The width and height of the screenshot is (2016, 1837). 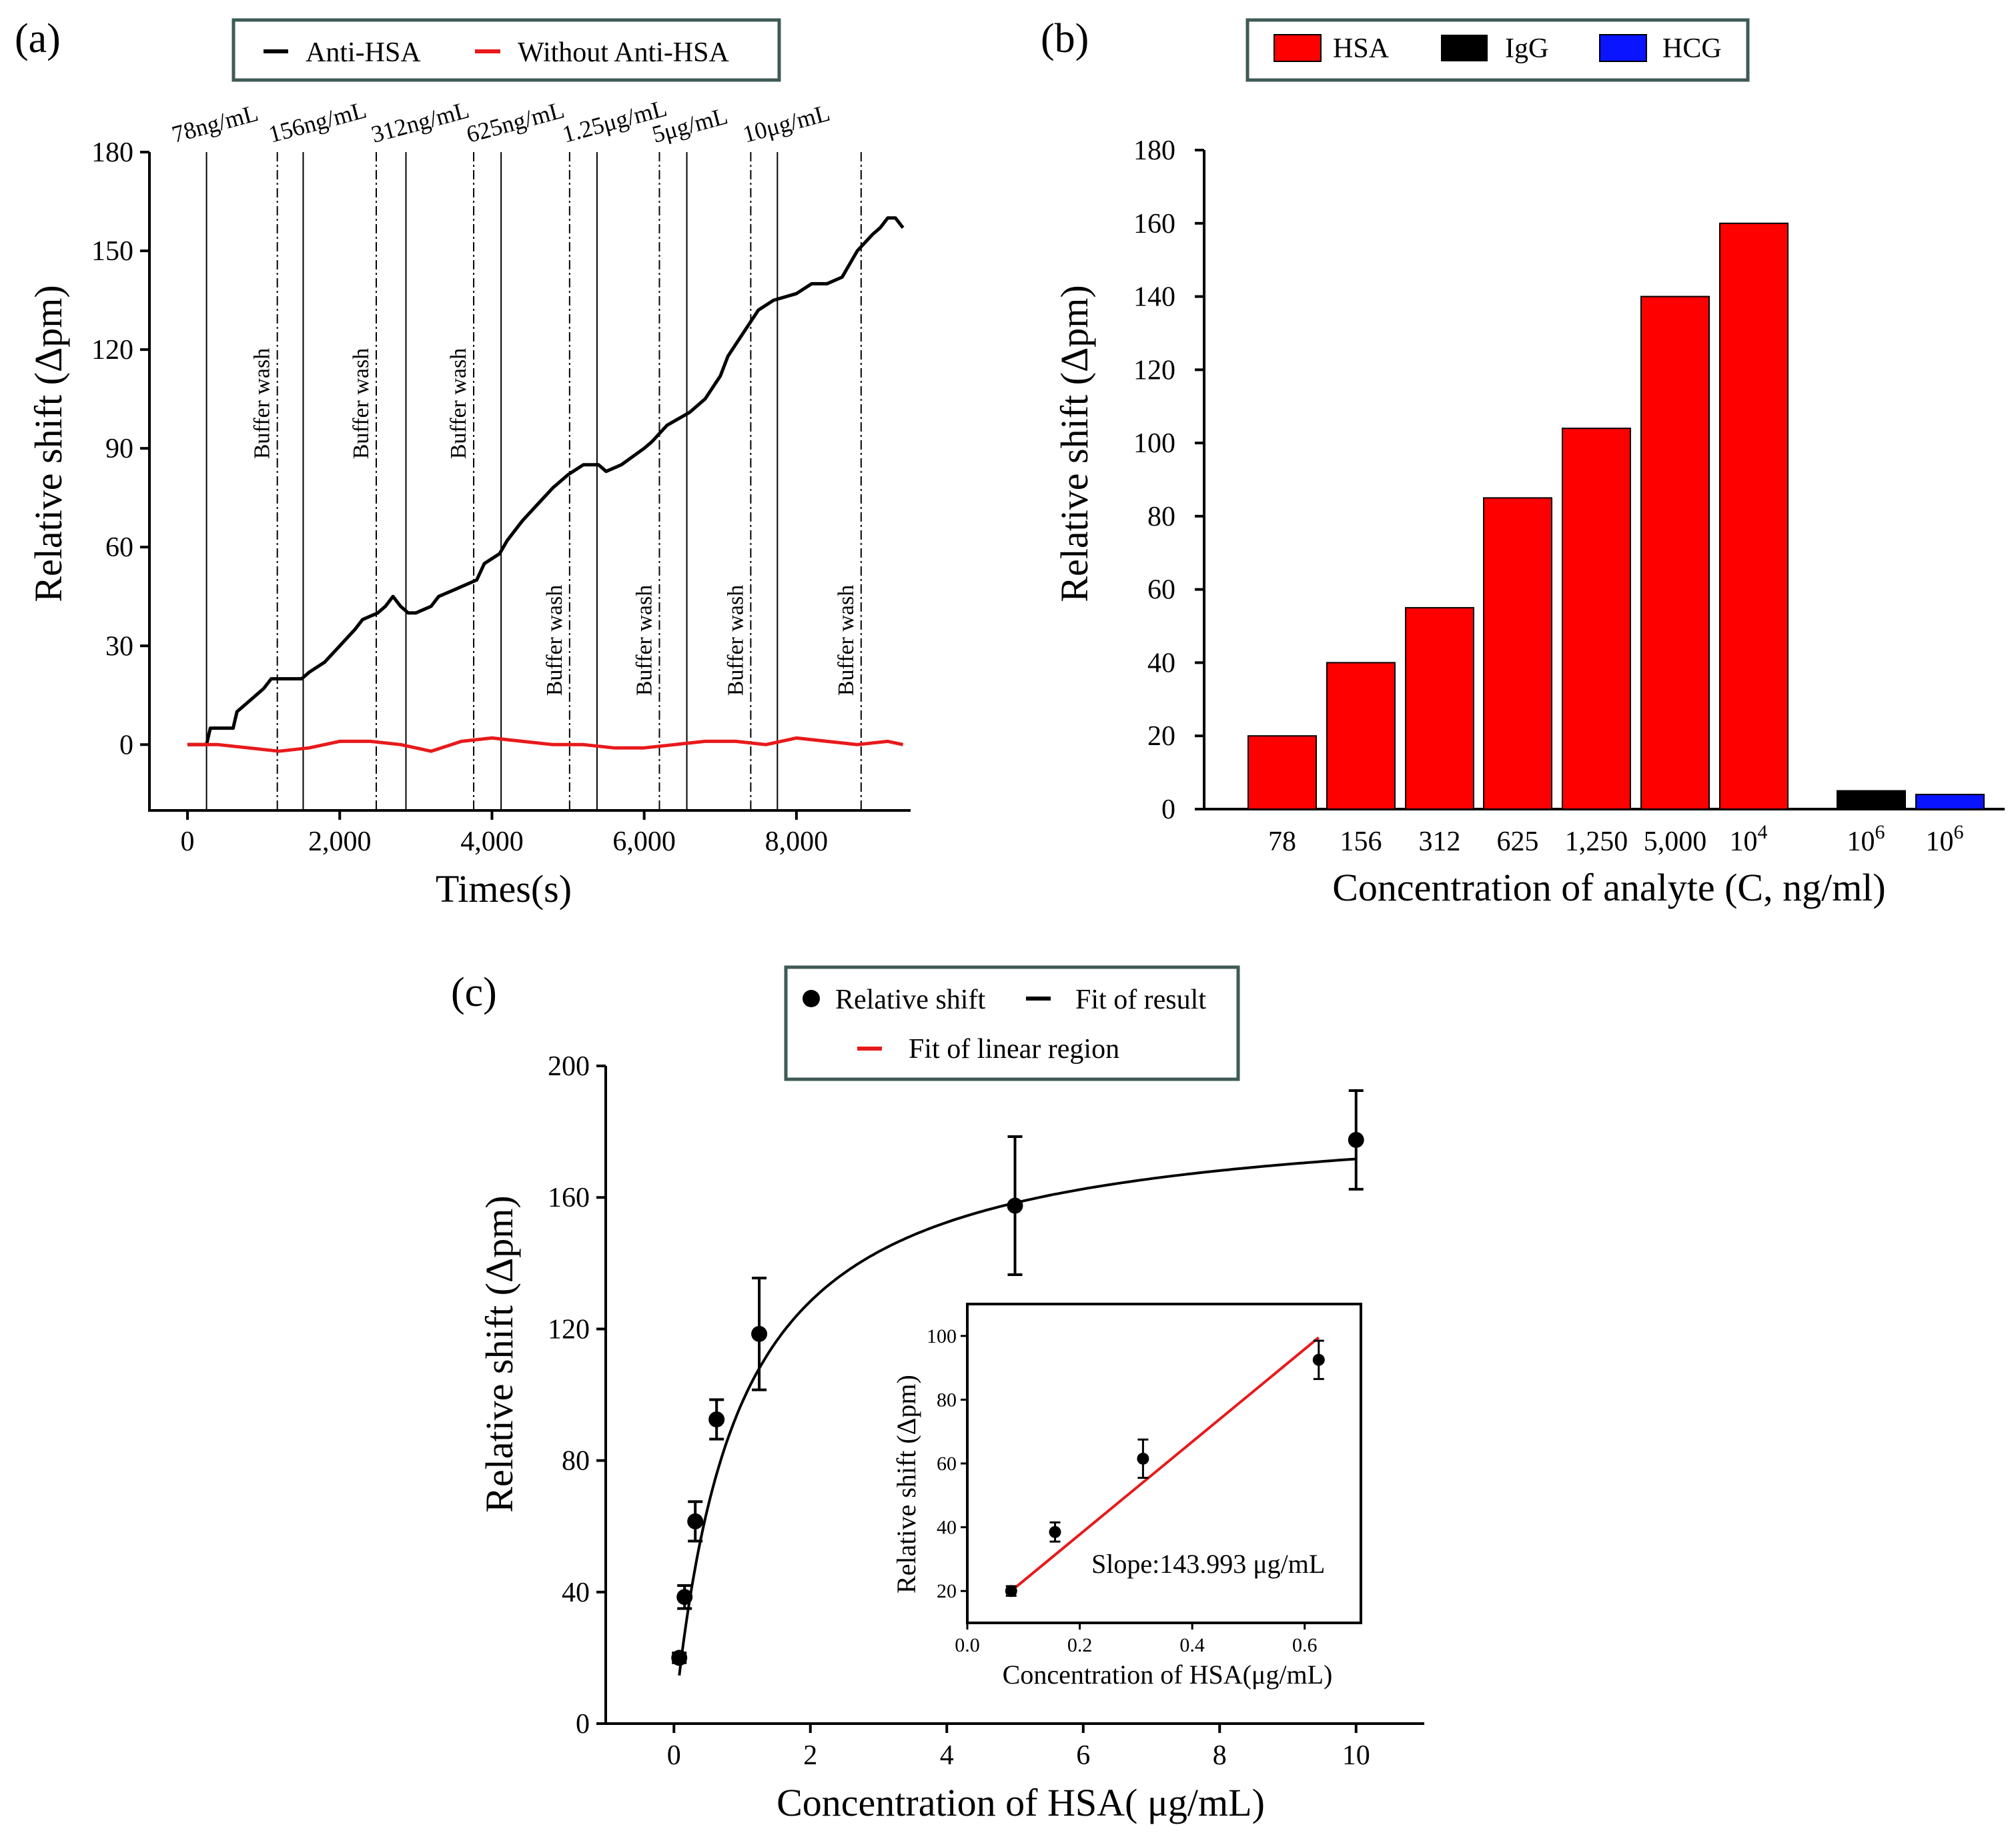 I want to click on bar-igg, so click(x=1871, y=800).